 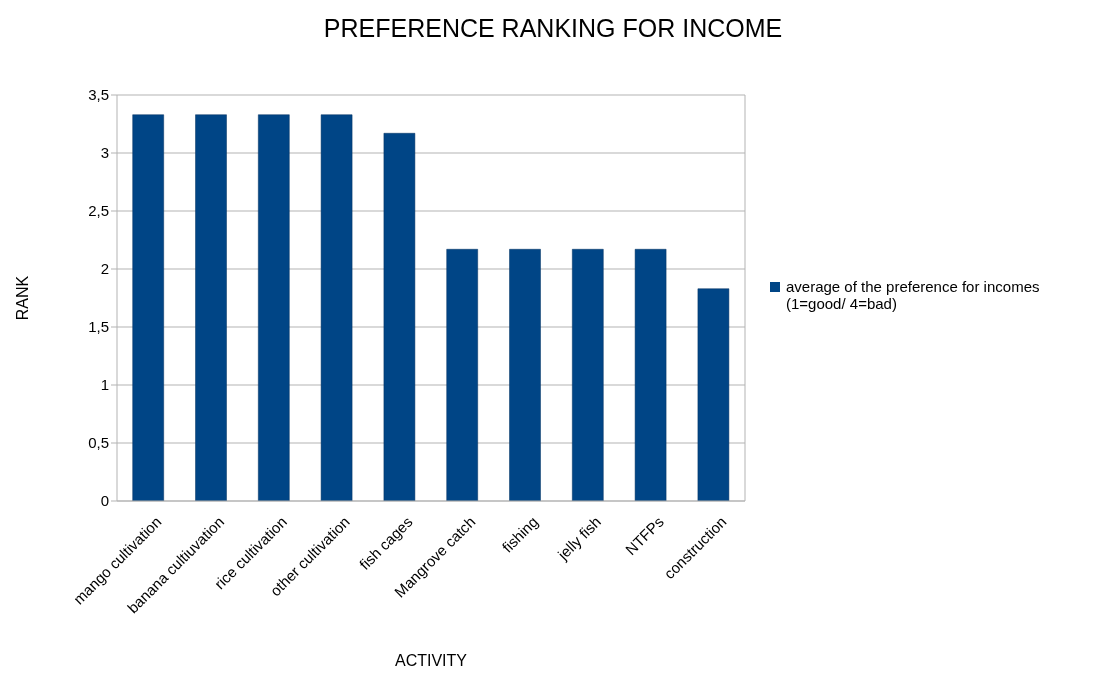 I want to click on y-tick-label: 0,5, so click(x=98, y=443).